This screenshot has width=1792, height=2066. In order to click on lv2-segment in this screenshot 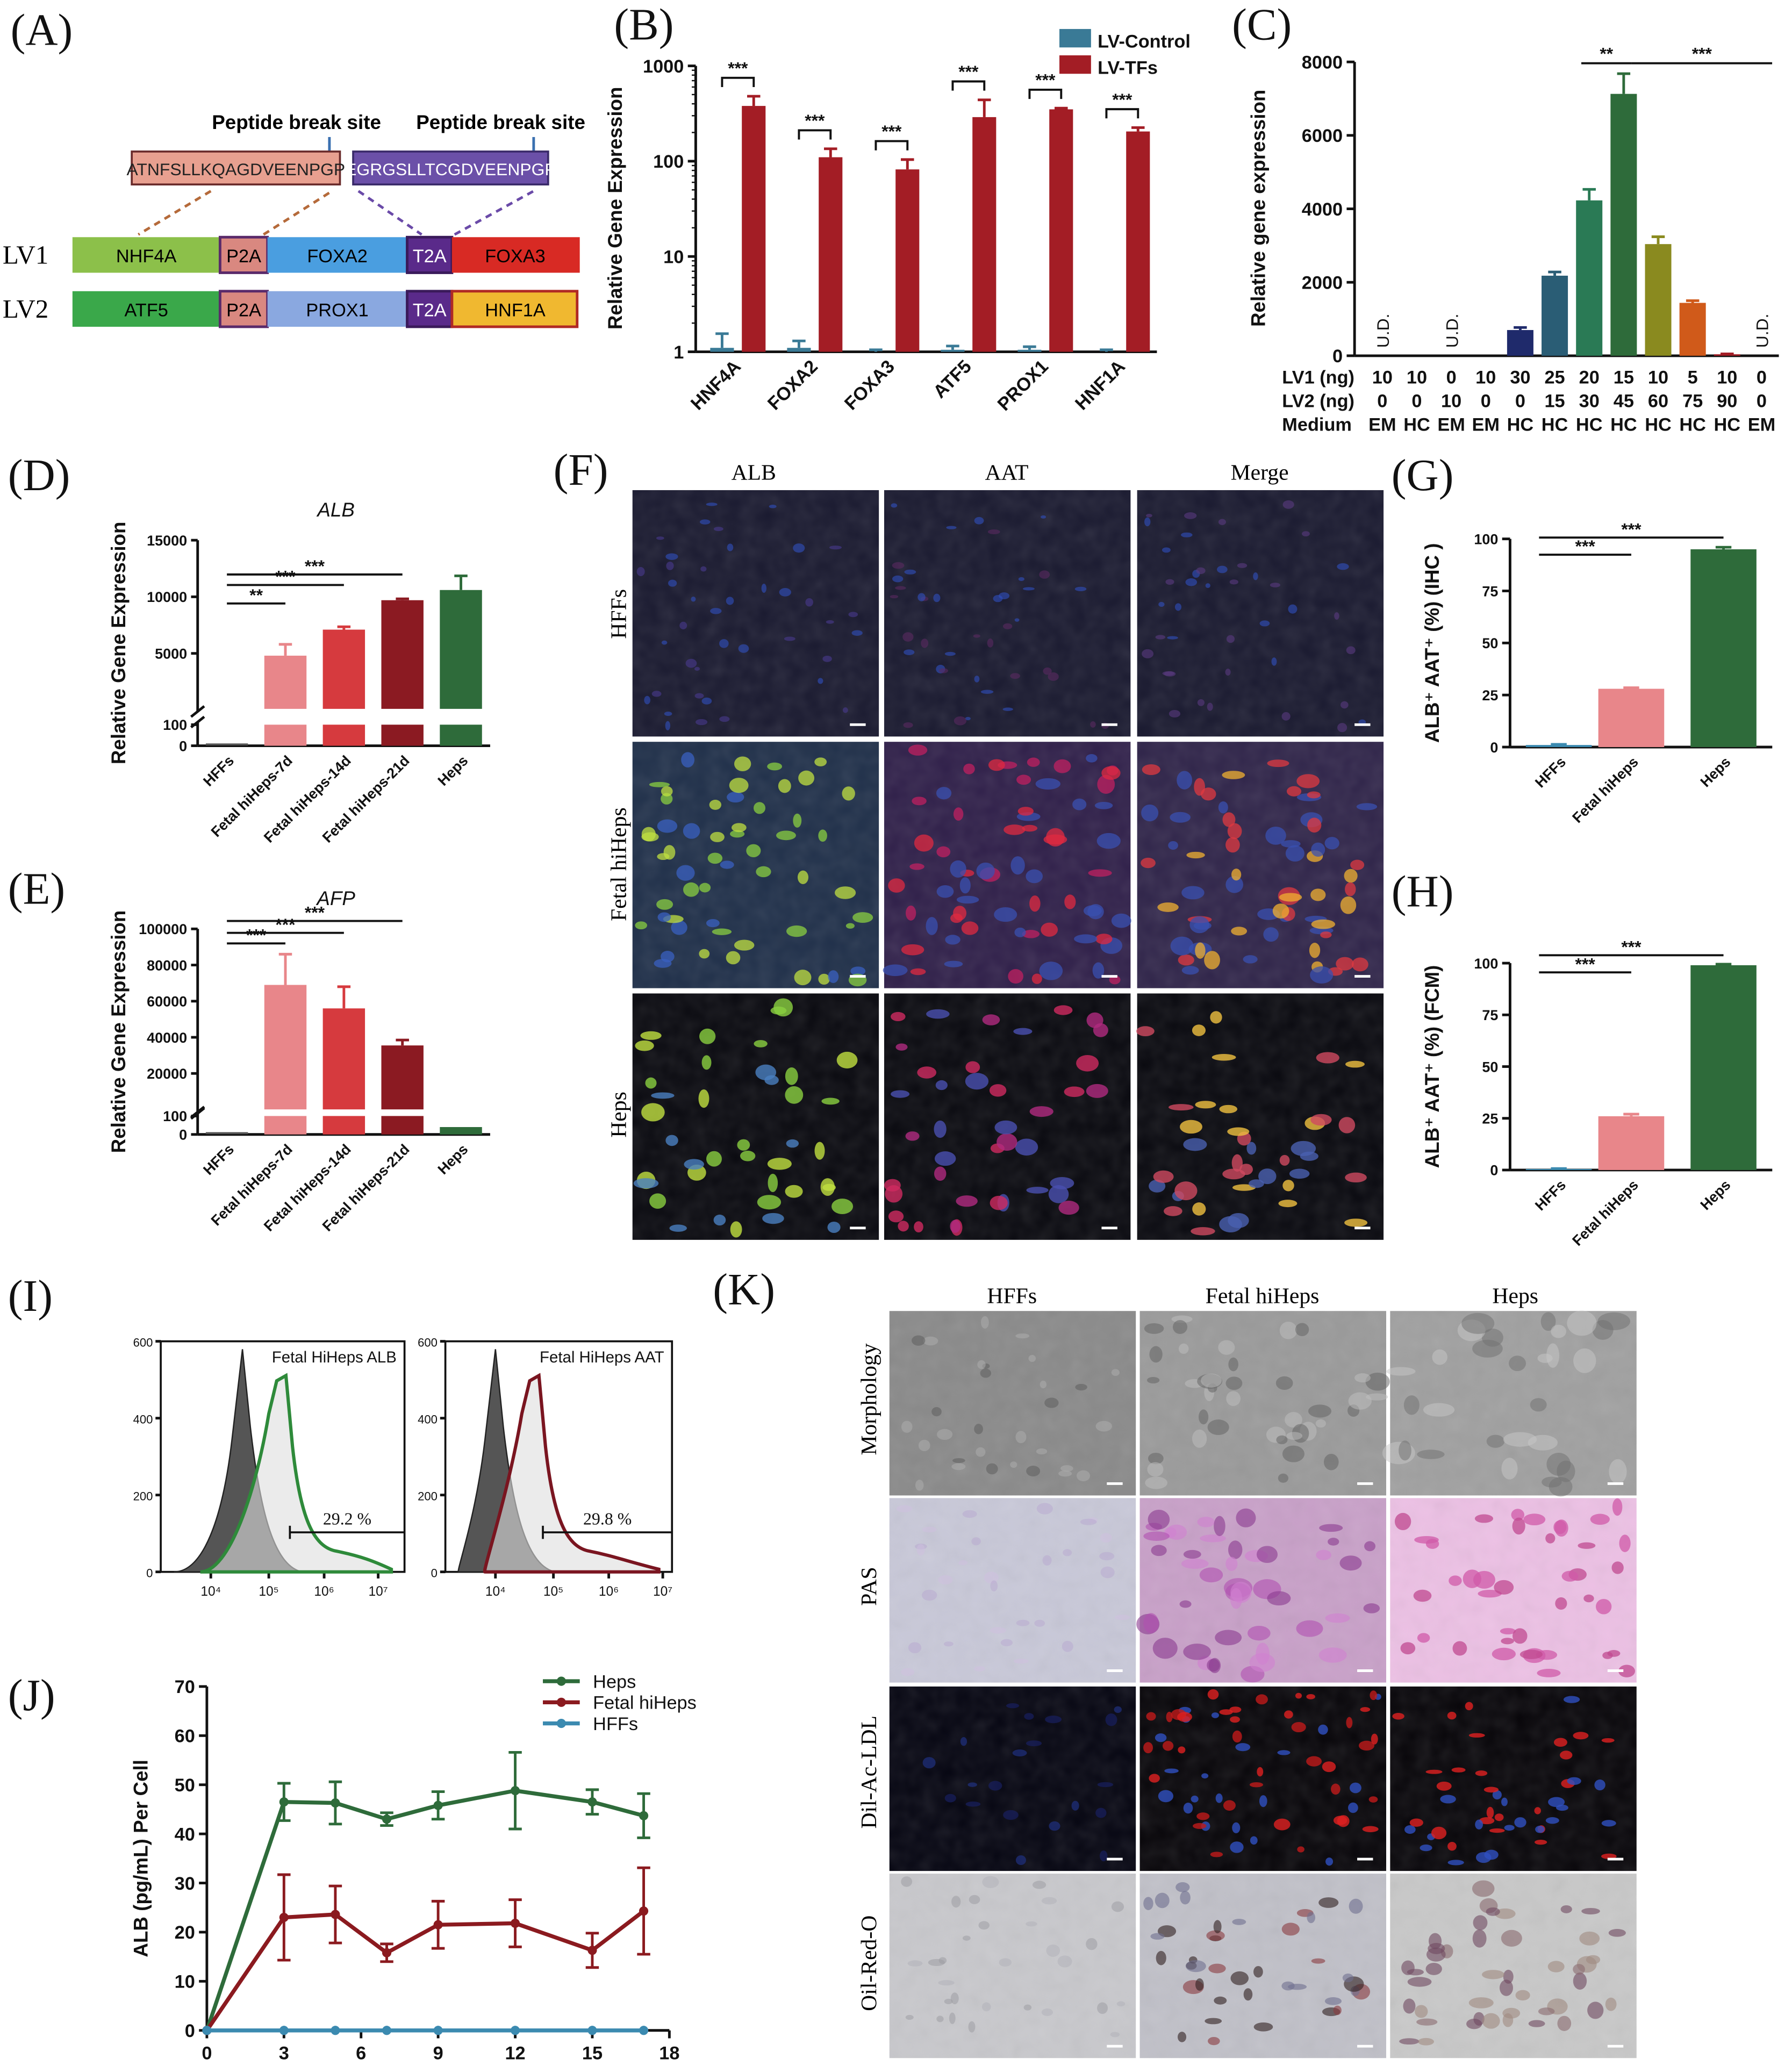, I will do `click(337, 309)`.